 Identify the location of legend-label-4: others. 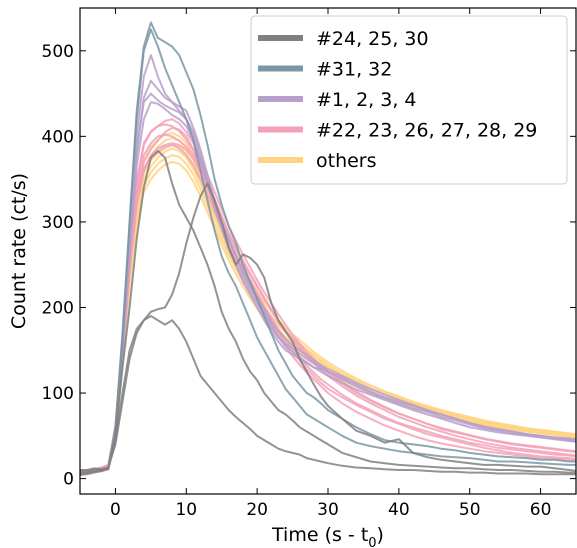
(346, 161).